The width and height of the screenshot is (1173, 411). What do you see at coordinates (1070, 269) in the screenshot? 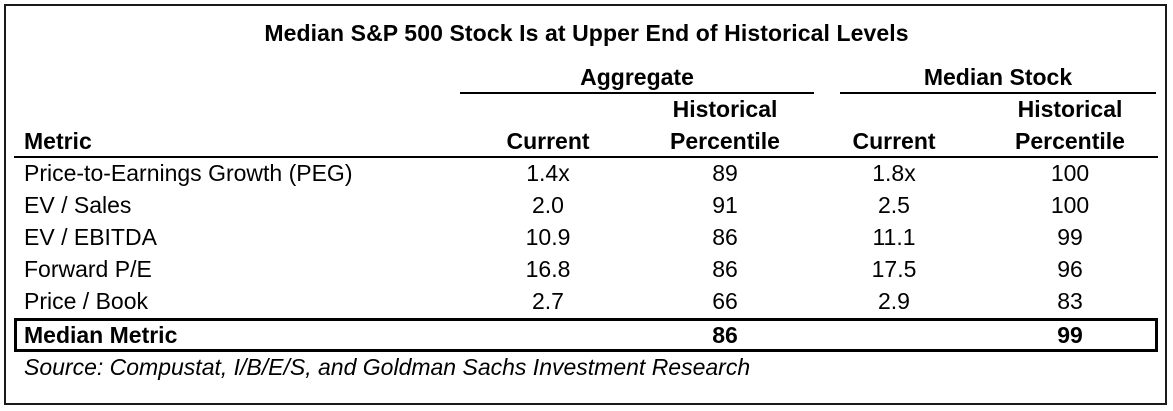
I see `table-cell-median-percentile: 96` at bounding box center [1070, 269].